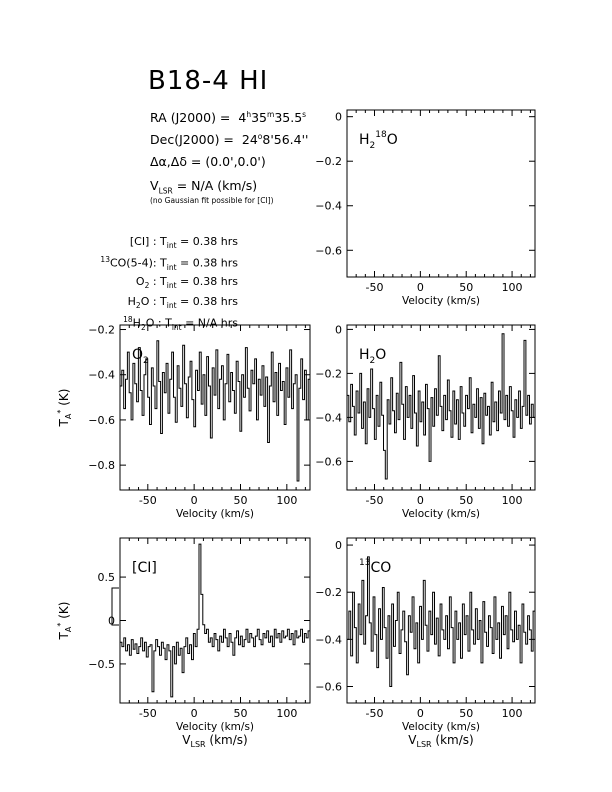 This screenshot has height=792, width=612. I want to click on ra-minutes: 35, so click(259, 118).